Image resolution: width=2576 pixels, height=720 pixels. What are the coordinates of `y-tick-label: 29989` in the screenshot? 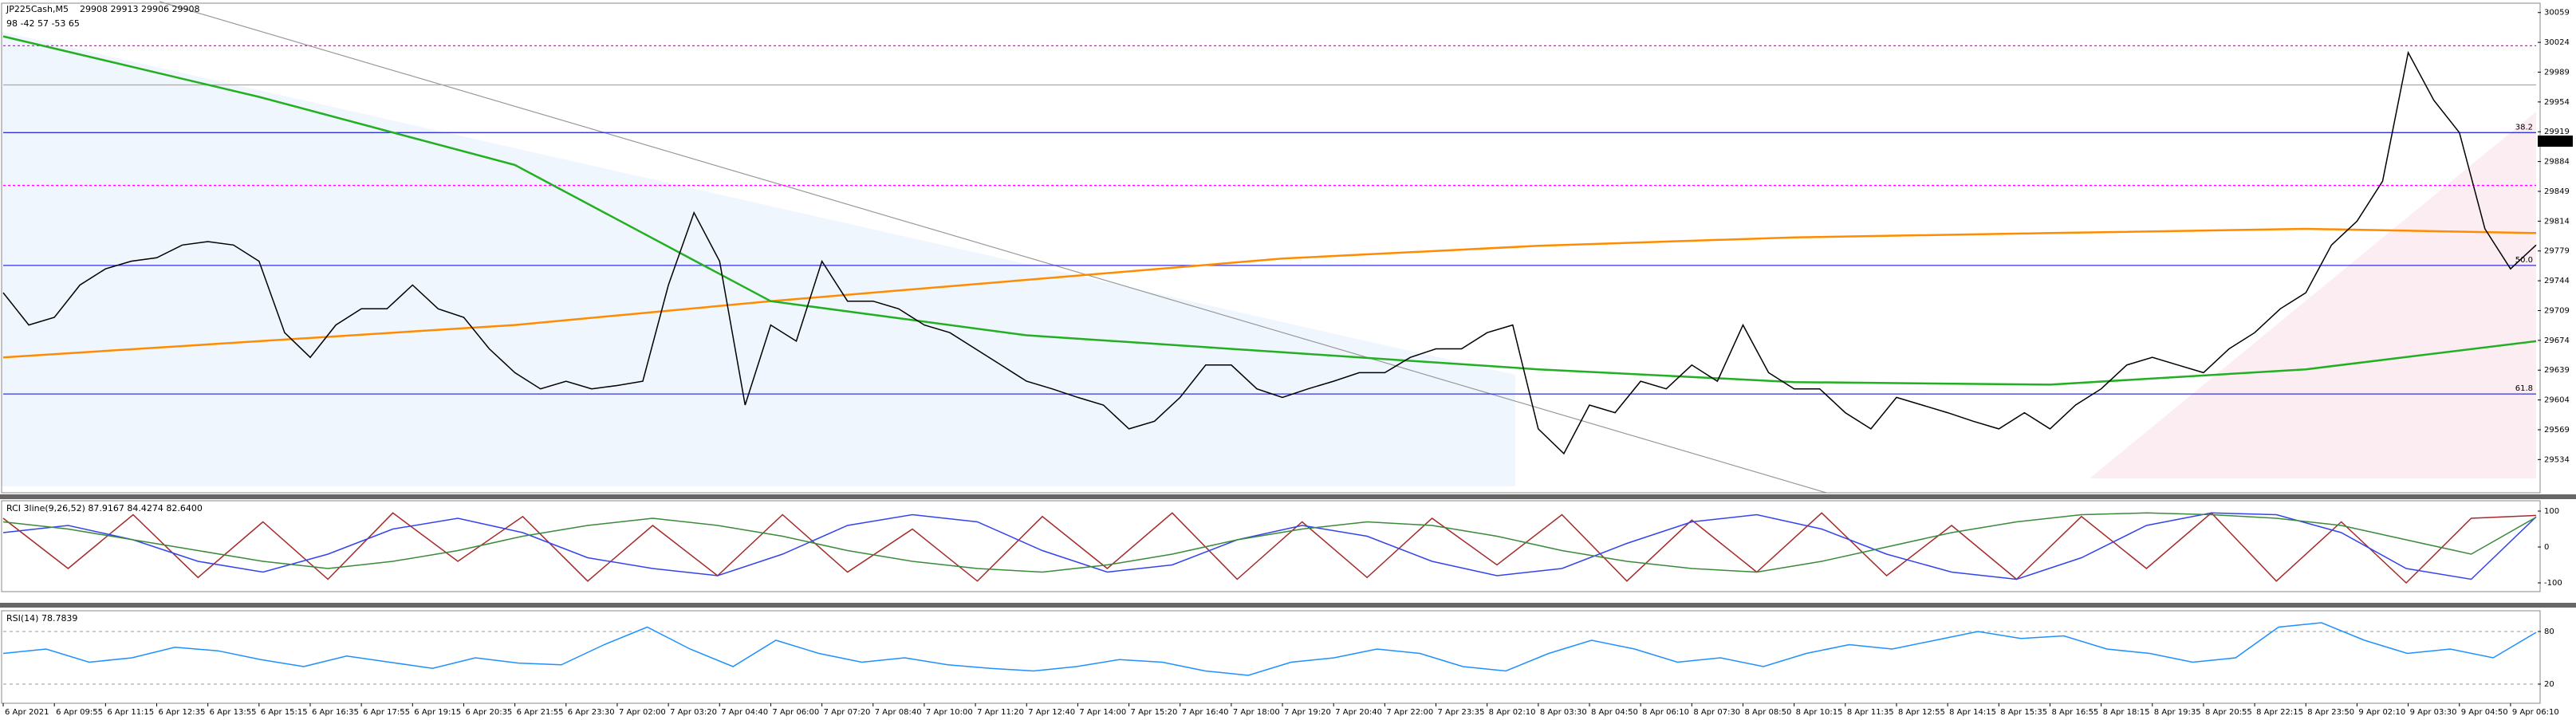 It's located at (2557, 72).